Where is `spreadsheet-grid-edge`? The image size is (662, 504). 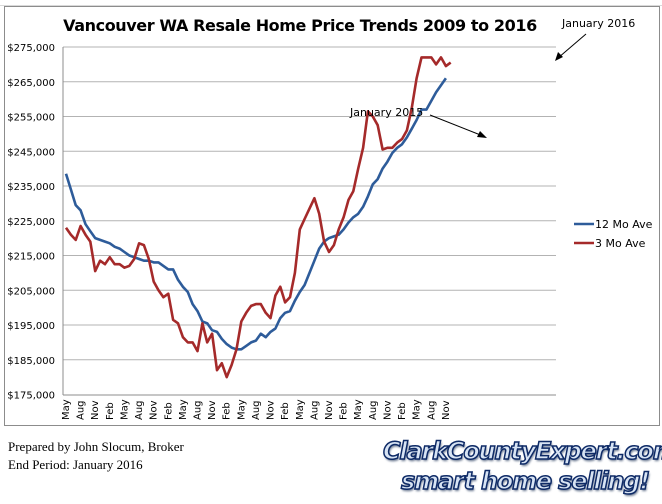
spreadsheet-grid-edge is located at coordinates (331, 3).